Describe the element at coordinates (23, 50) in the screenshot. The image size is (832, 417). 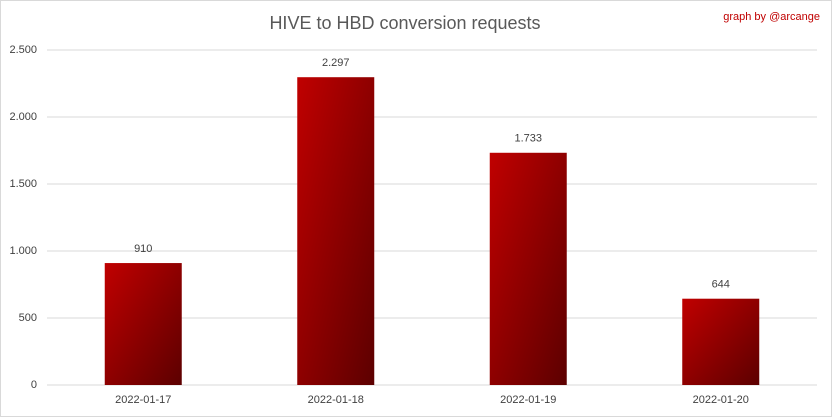
I see `y-tick-label: 2.500` at that location.